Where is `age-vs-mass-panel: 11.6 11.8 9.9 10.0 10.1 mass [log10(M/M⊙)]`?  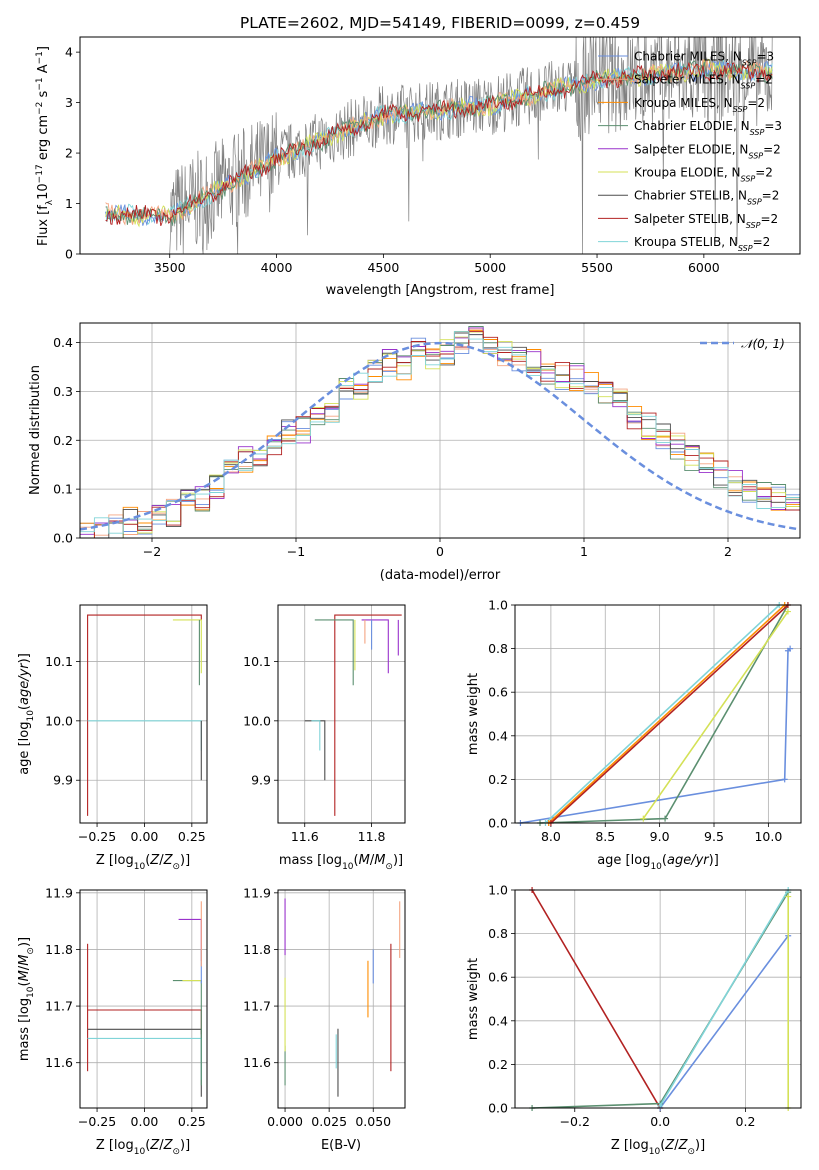
age-vs-mass-panel: 11.6 11.8 9.9 10.0 10.1 mass [log10(M/M⊙)] is located at coordinates (324, 738).